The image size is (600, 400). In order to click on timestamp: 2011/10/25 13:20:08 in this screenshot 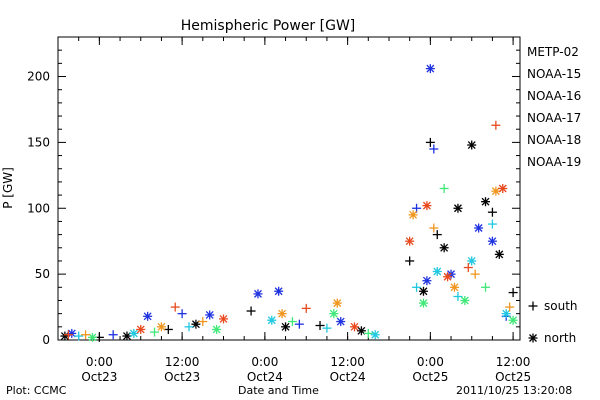, I will do `click(514, 390)`.